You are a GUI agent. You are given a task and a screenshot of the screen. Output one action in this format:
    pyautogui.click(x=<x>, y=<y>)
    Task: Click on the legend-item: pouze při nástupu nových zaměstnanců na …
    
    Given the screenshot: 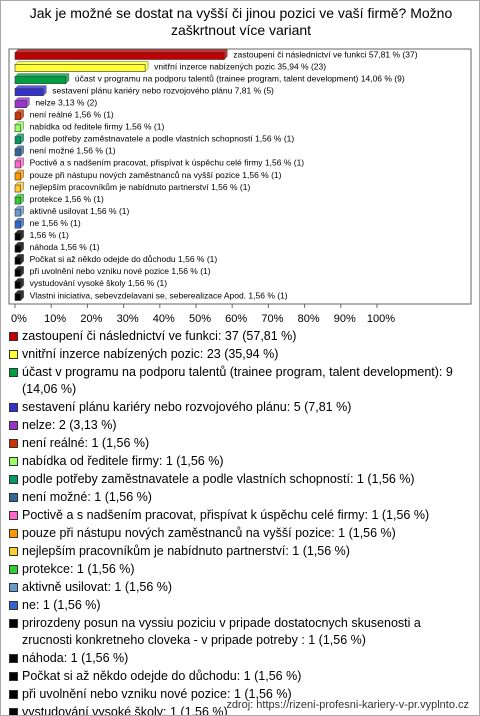 What is the action you would take?
    pyautogui.click(x=241, y=533)
    